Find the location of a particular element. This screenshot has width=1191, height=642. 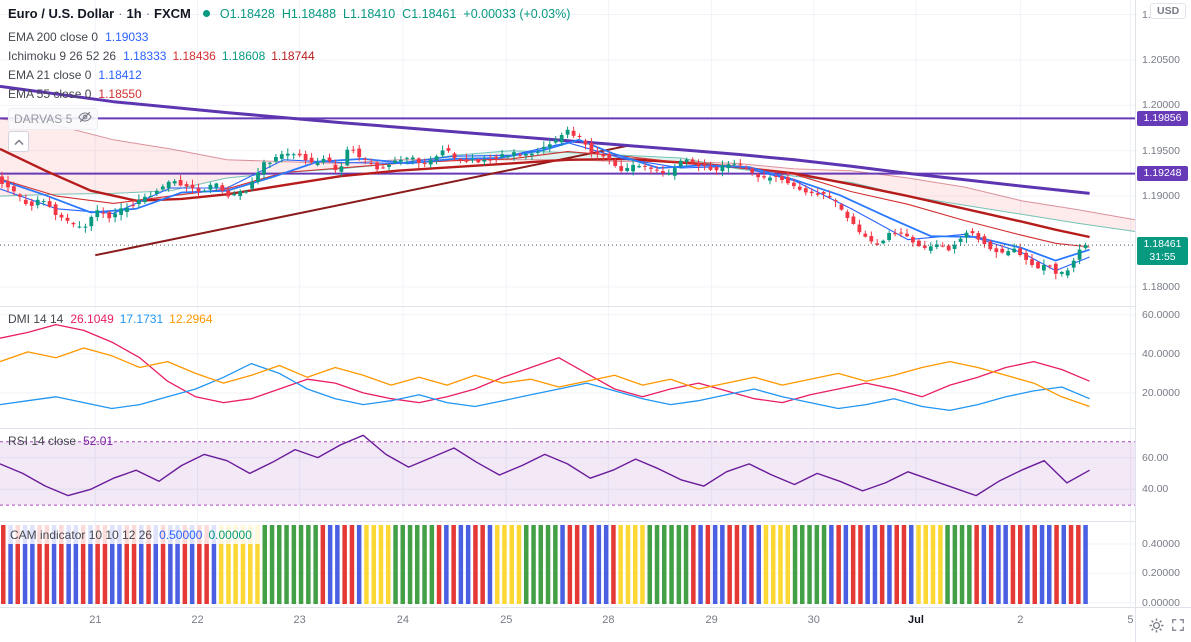

indicator-legend-dmi: DMI 14 14 26.1049 17.1731 12.2964 is located at coordinates (113, 318).